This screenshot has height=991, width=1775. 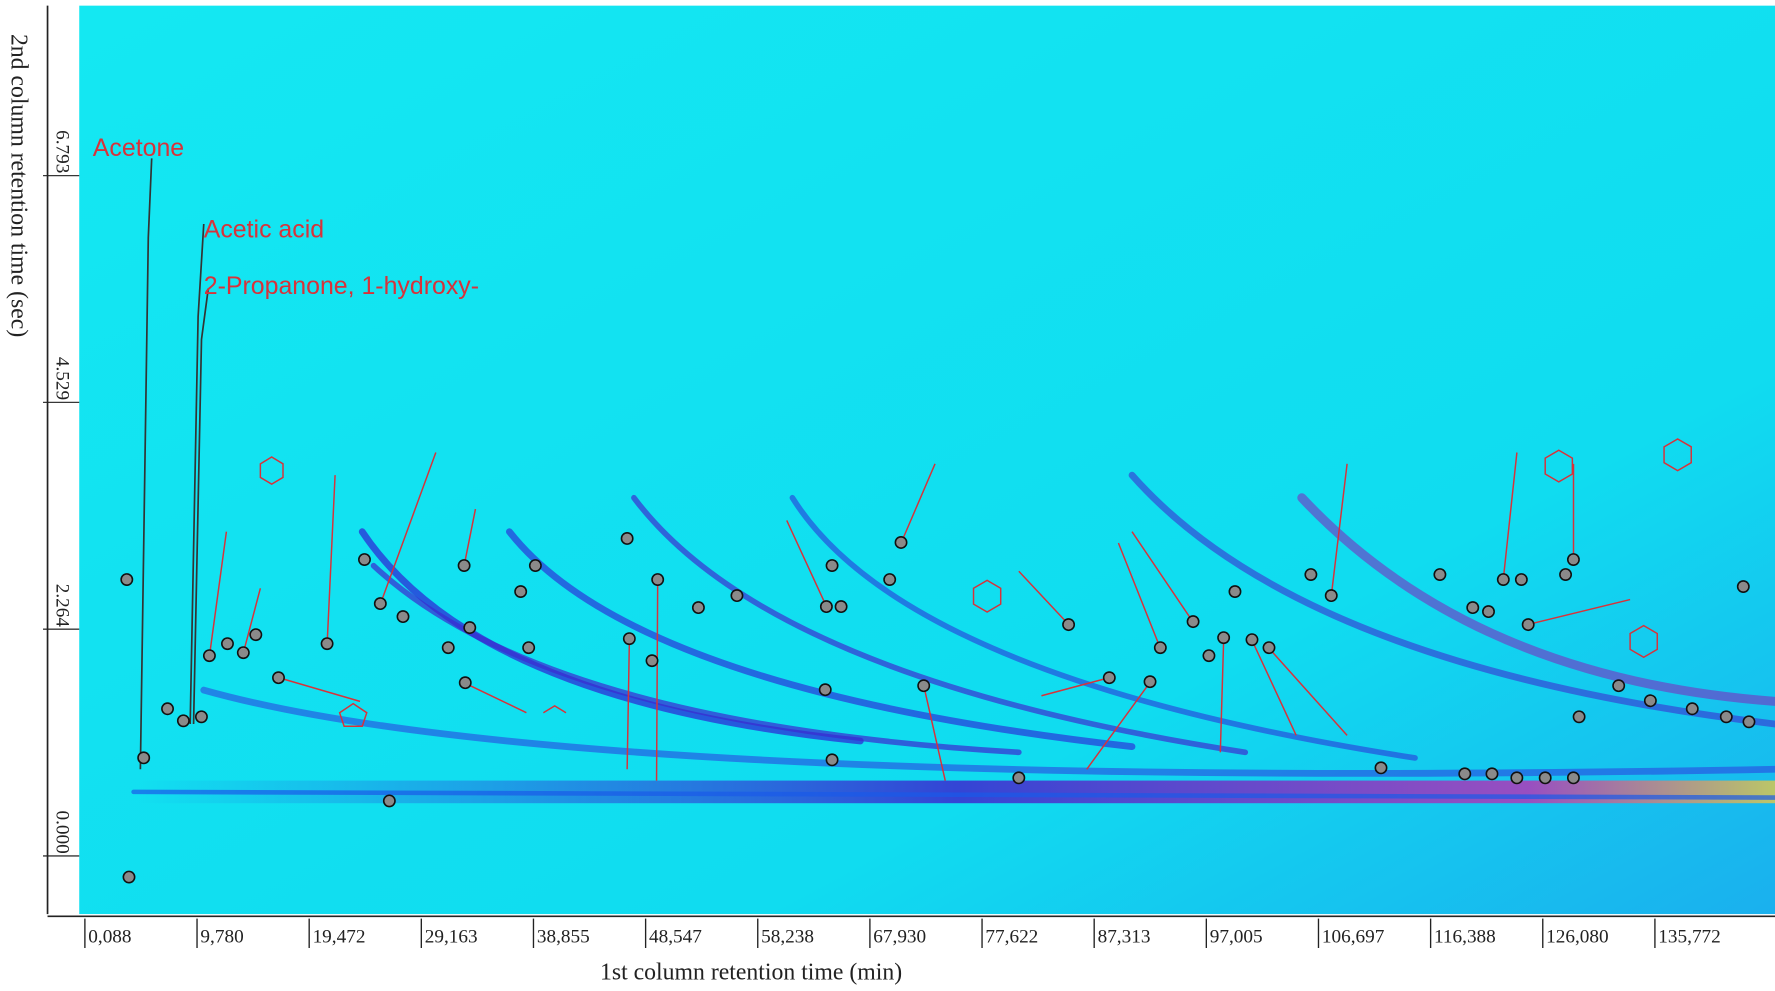 I want to click on annotation: 2-Propanone, 1-hydroxy-, so click(x=341, y=286).